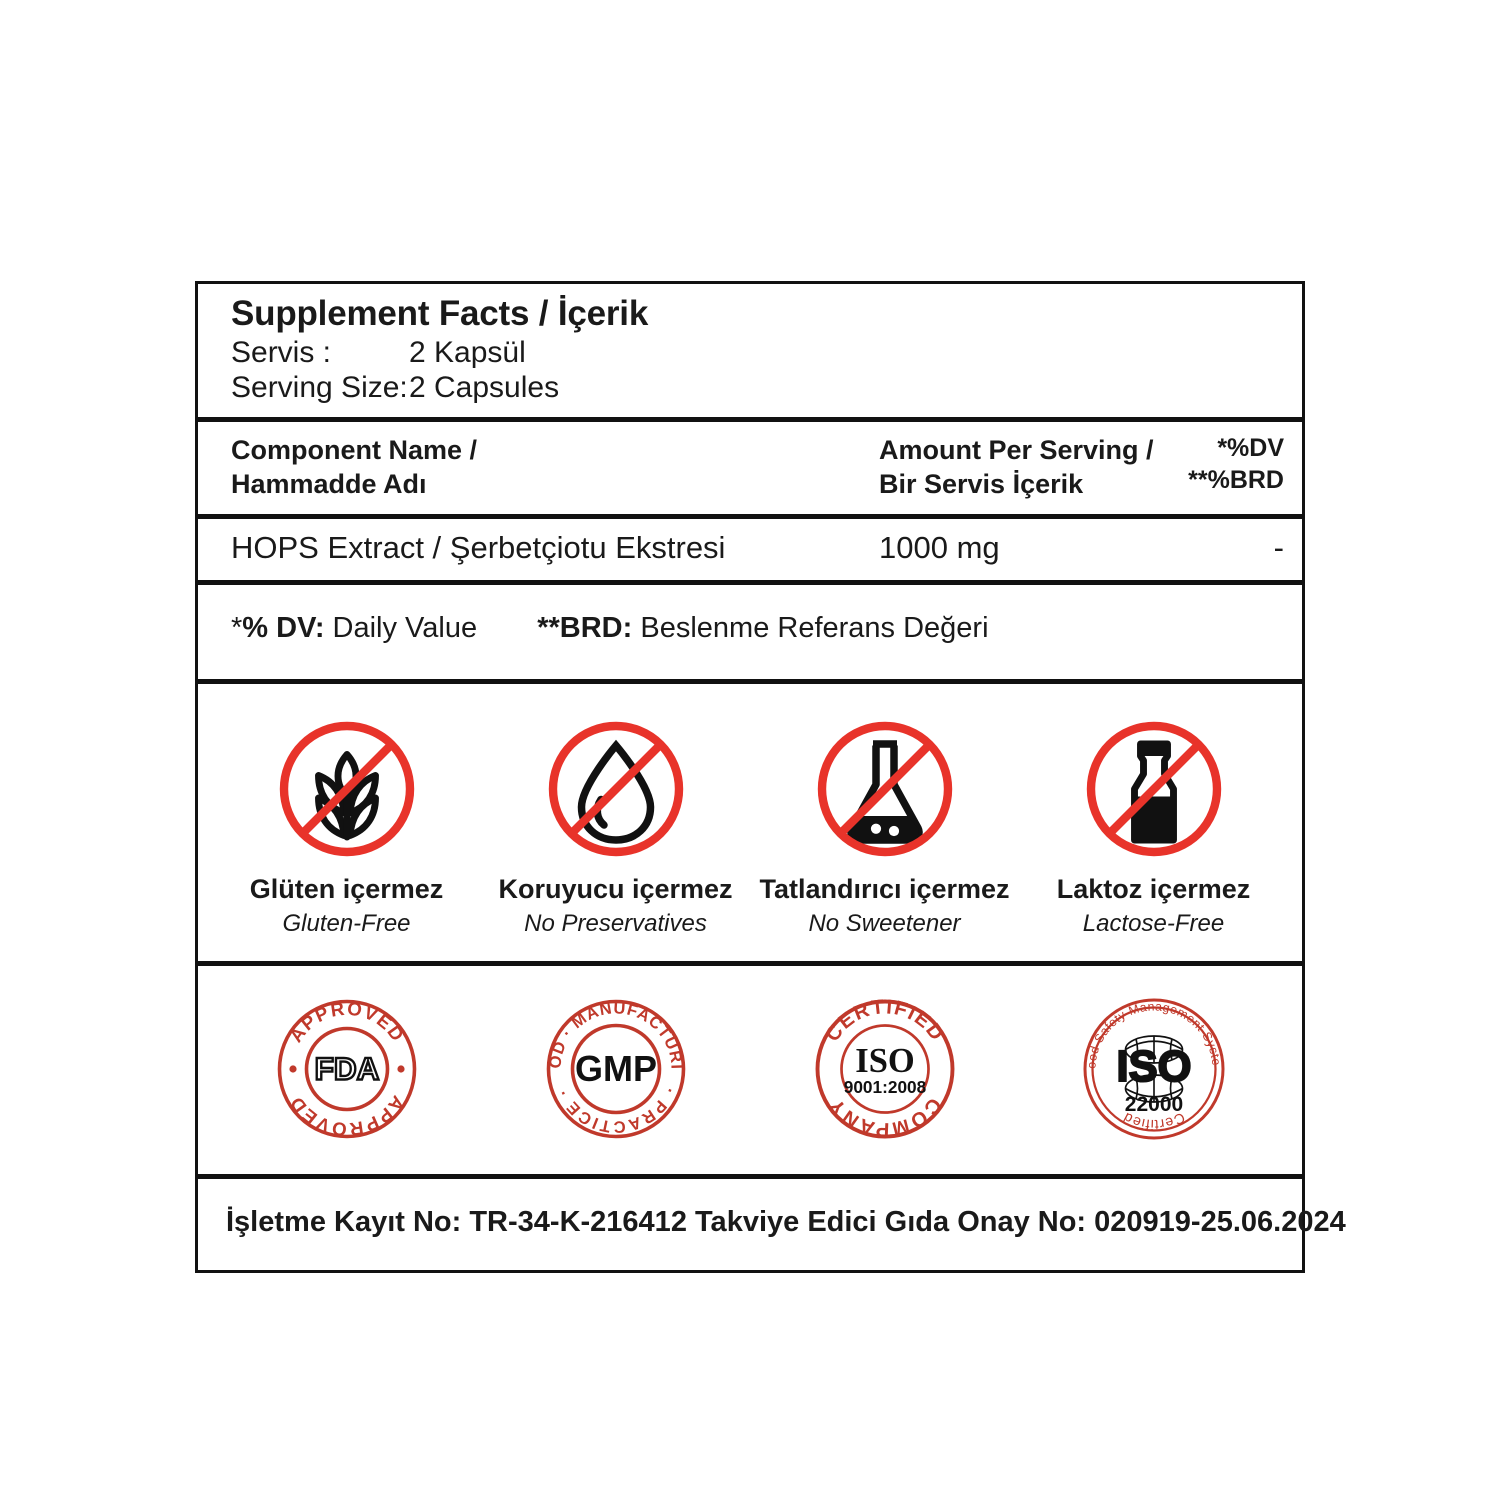 The image size is (1501, 1500). What do you see at coordinates (1153, 924) in the screenshot?
I see `free-from-label-en: Lactose-Free` at bounding box center [1153, 924].